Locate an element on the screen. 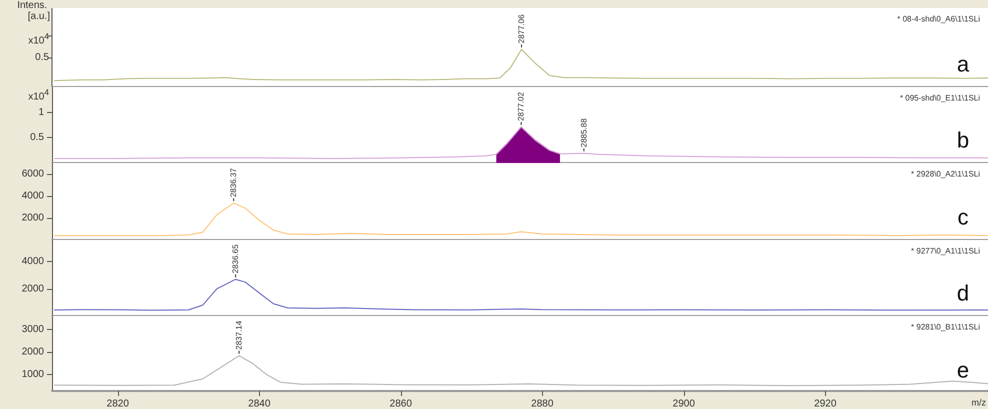 This screenshot has width=988, height=409. text: e is located at coordinates (963, 370).